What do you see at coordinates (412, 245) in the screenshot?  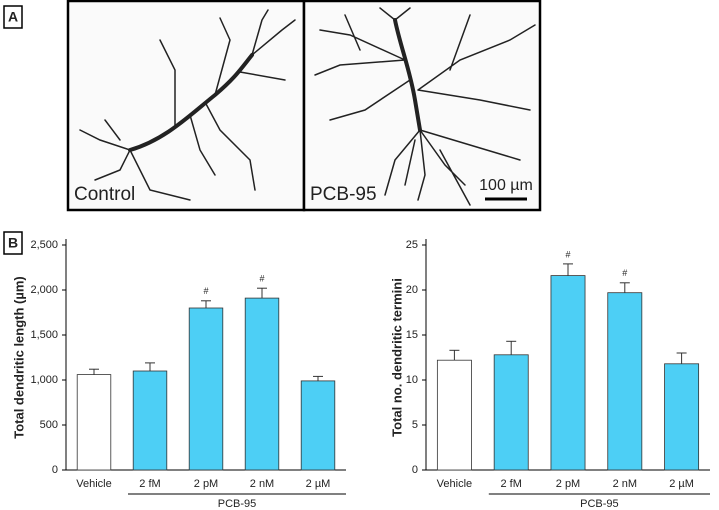 I see `y-tick-label: 25` at bounding box center [412, 245].